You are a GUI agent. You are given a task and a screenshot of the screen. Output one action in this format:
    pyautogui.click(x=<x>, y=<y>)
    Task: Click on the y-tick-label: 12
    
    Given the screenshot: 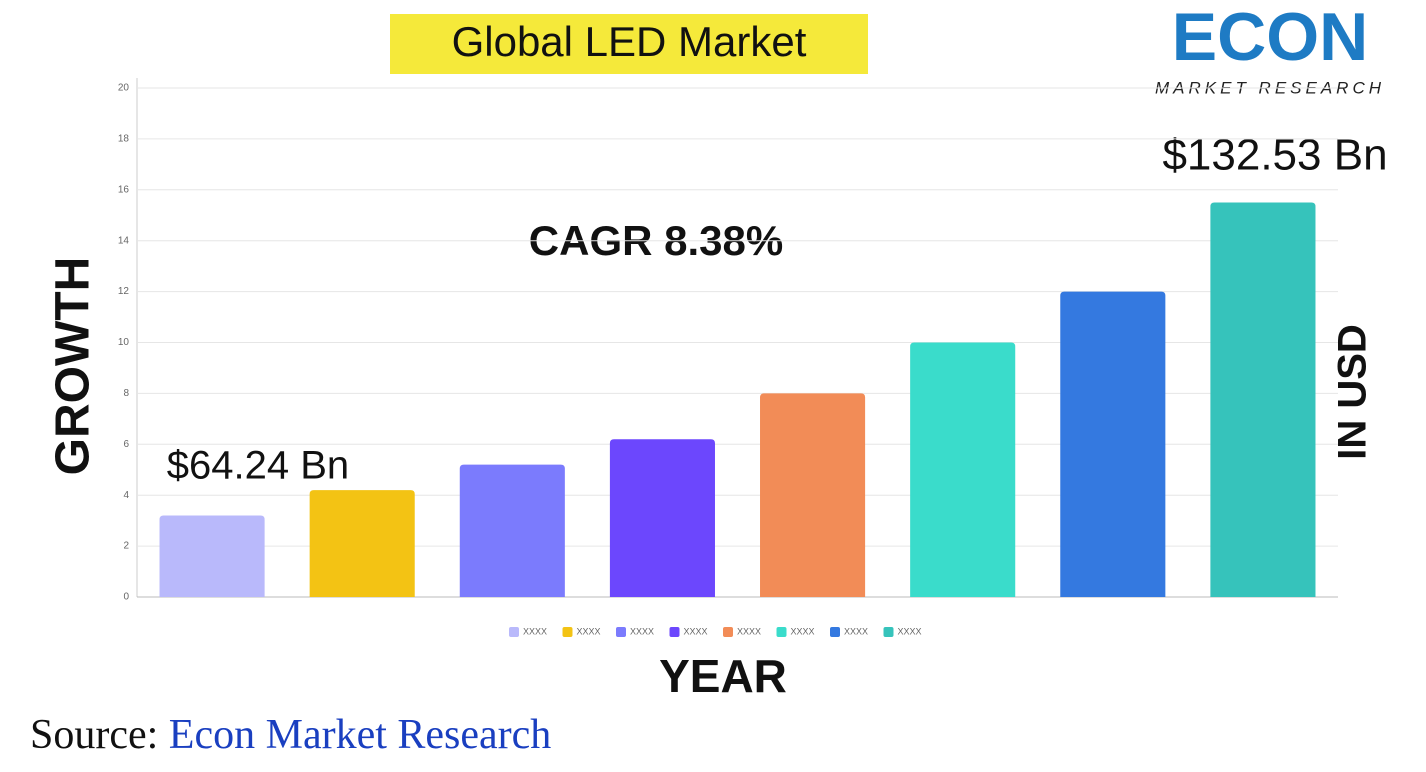 What is the action you would take?
    pyautogui.click(x=124, y=291)
    